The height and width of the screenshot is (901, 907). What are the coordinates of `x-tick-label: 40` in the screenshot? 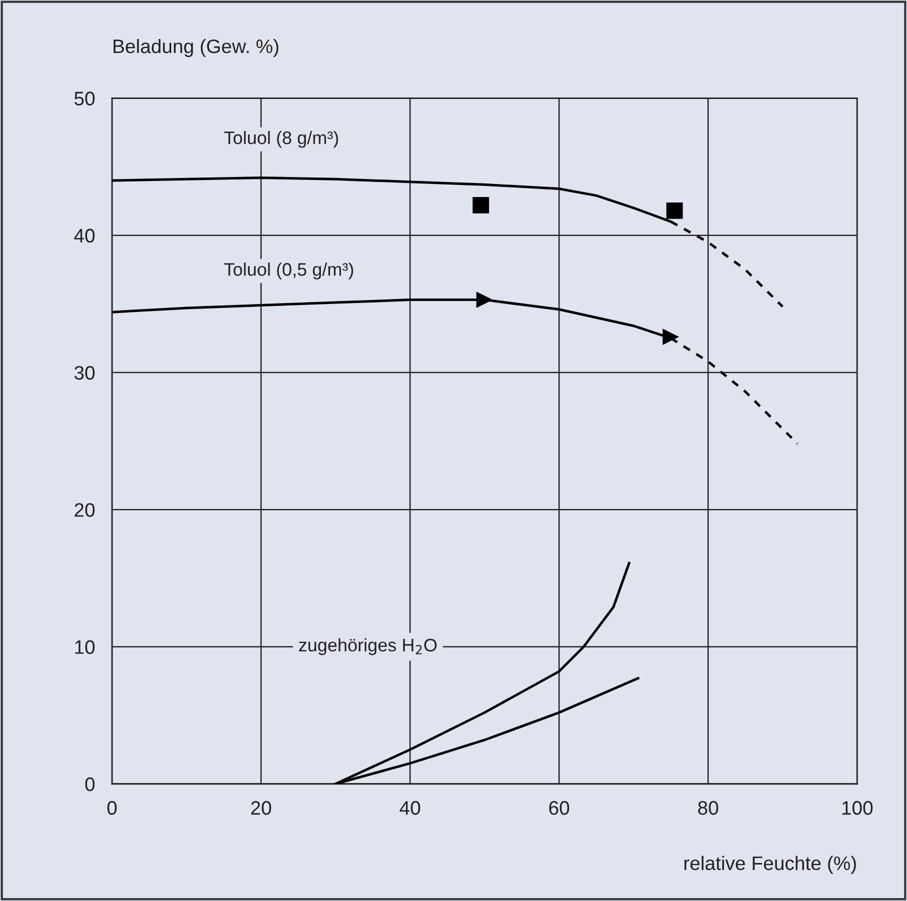 It's located at (410, 808).